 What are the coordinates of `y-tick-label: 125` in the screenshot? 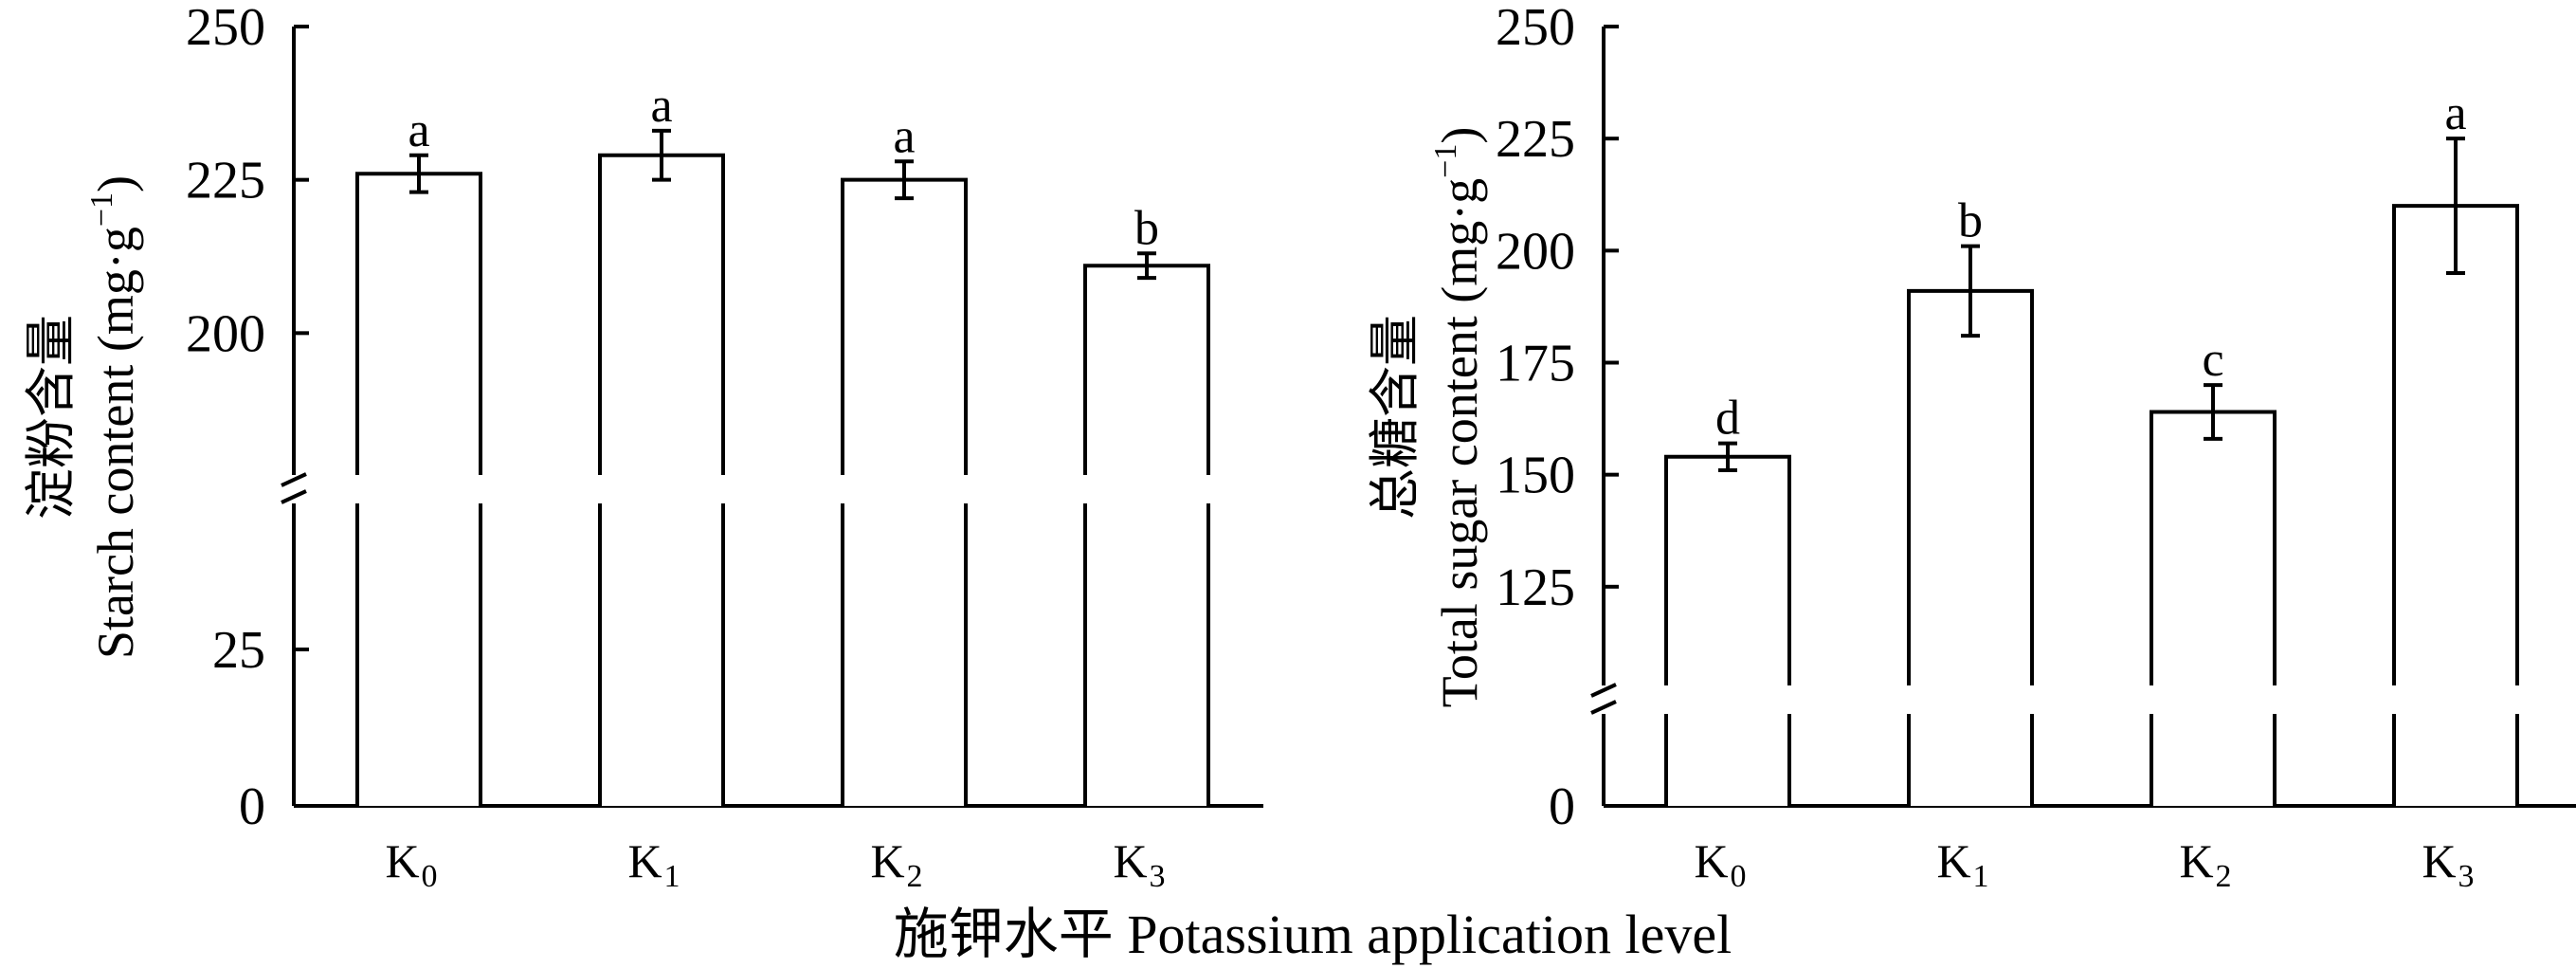 It's located at (1535, 587).